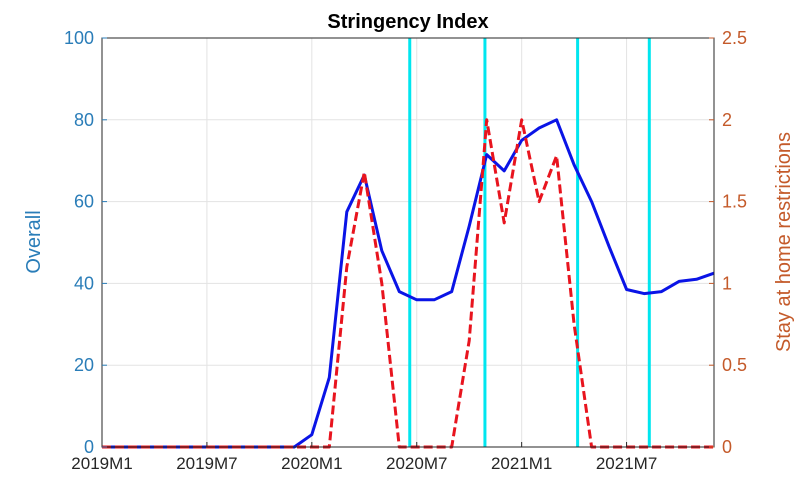 The width and height of the screenshot is (805, 486). Describe the element at coordinates (79, 38) in the screenshot. I see `left-tick-label-5: 100` at that location.